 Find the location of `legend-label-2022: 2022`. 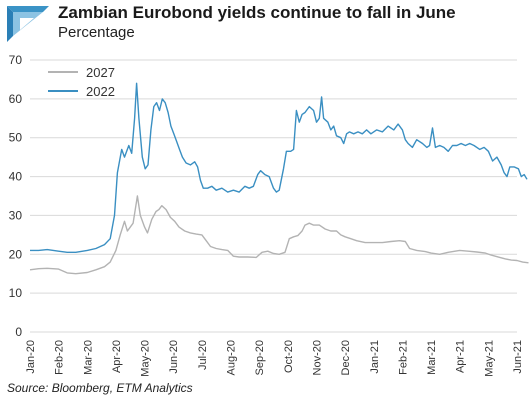

legend-label-2022: 2022 is located at coordinates (100, 91).